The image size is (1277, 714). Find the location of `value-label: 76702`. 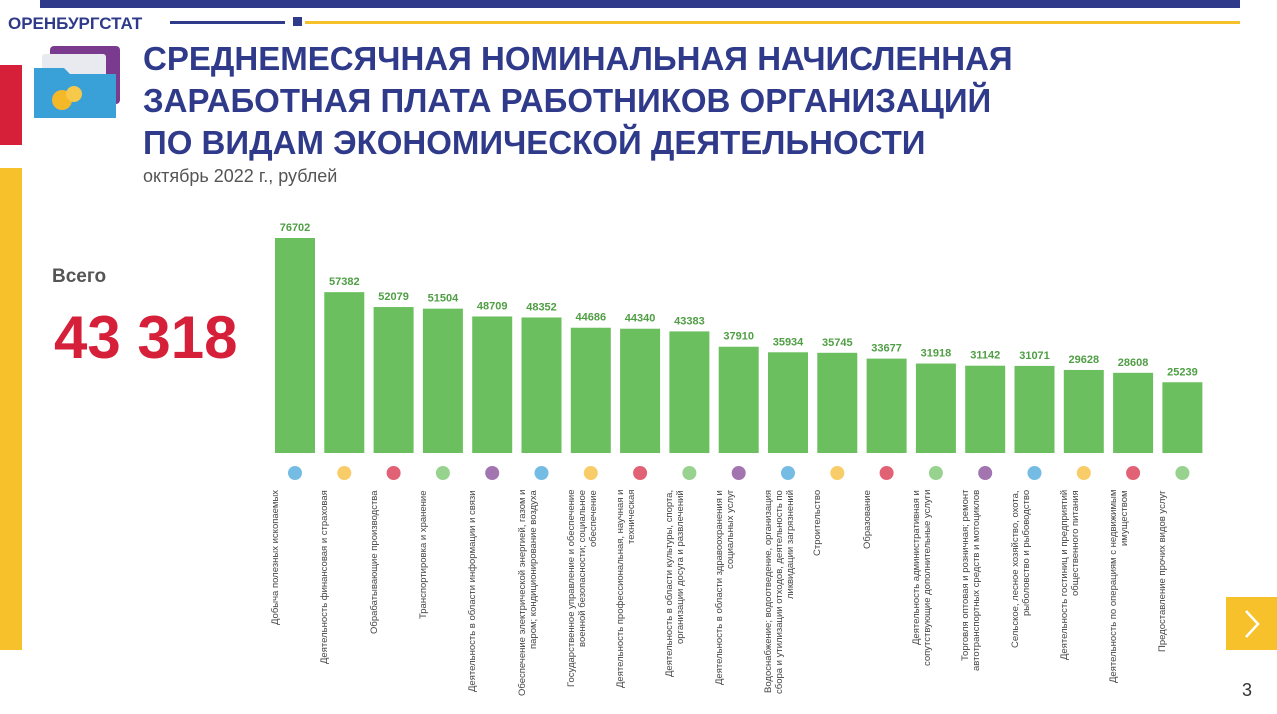

value-label: 76702 is located at coordinates (295, 228).